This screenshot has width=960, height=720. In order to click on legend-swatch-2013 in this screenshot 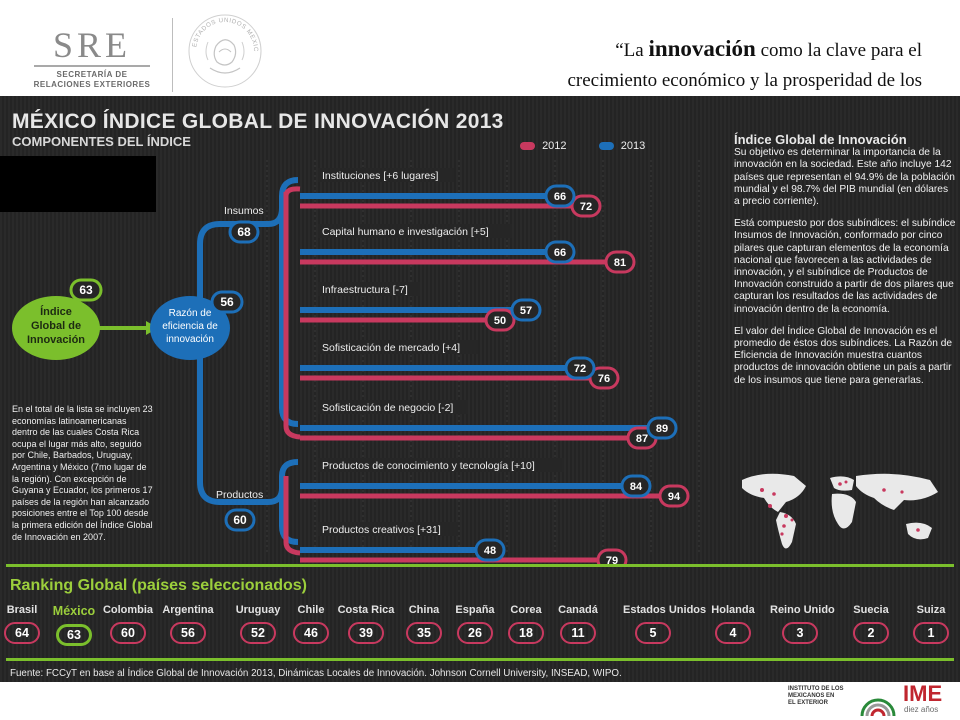, I will do `click(606, 146)`.